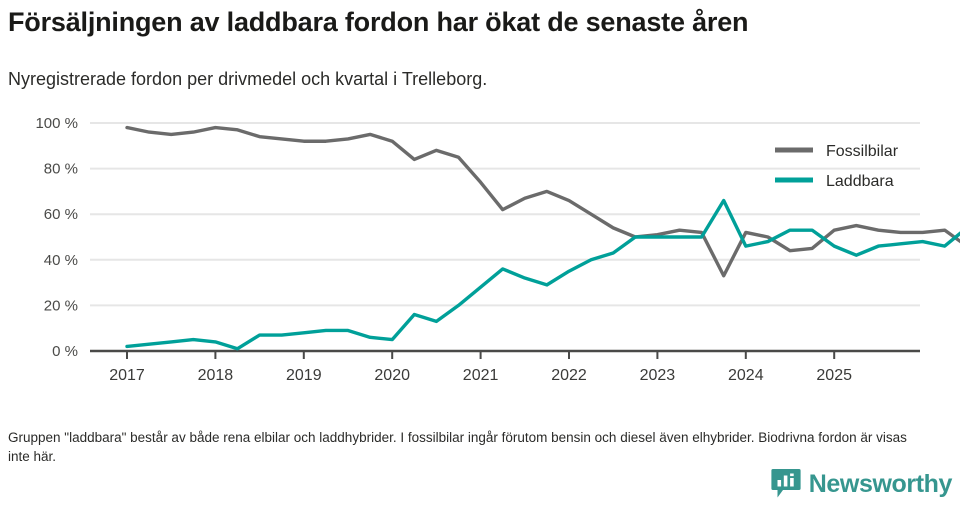  What do you see at coordinates (61, 260) in the screenshot?
I see `y-axis-tick-label: 40 %` at bounding box center [61, 260].